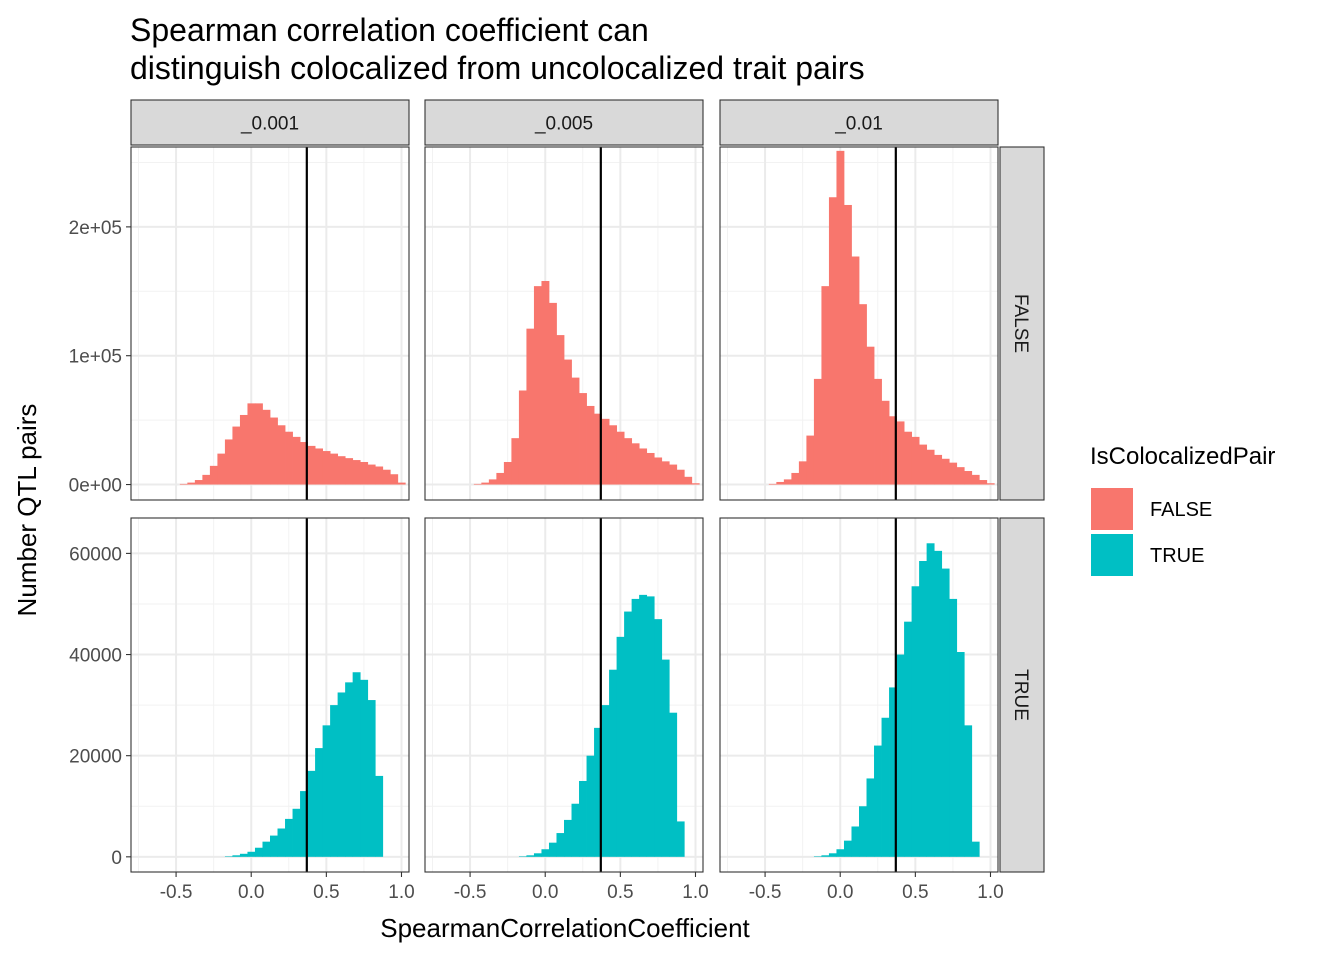 Image resolution: width=1344 pixels, height=960 pixels. What do you see at coordinates (27, 510) in the screenshot?
I see `y-axis-title: Number QTL pairs` at bounding box center [27, 510].